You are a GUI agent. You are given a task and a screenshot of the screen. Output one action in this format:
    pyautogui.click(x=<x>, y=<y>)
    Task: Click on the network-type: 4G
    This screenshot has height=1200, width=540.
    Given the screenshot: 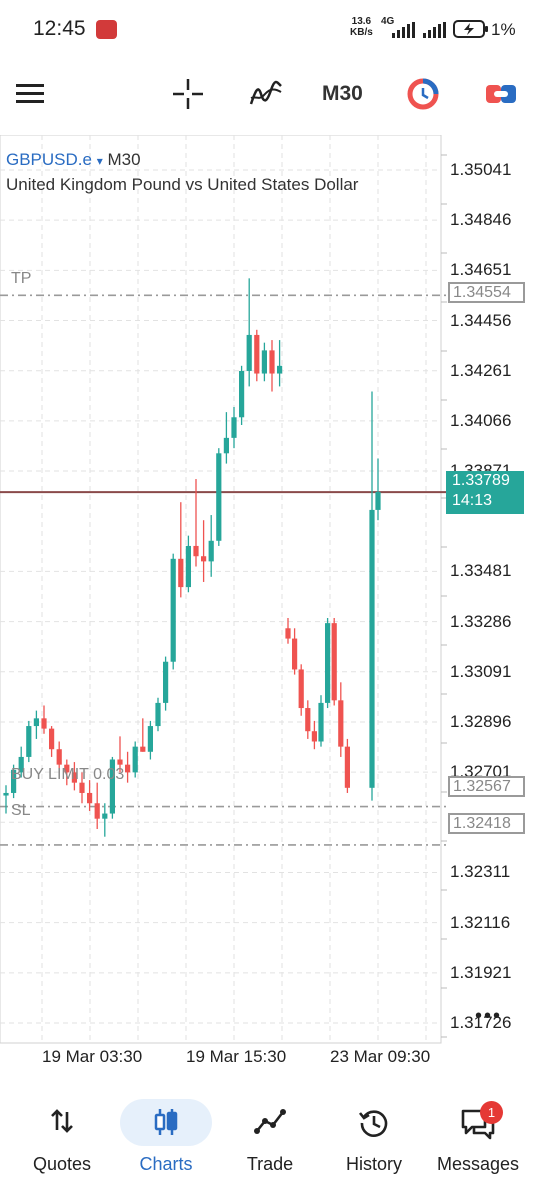 What is the action you would take?
    pyautogui.click(x=388, y=21)
    